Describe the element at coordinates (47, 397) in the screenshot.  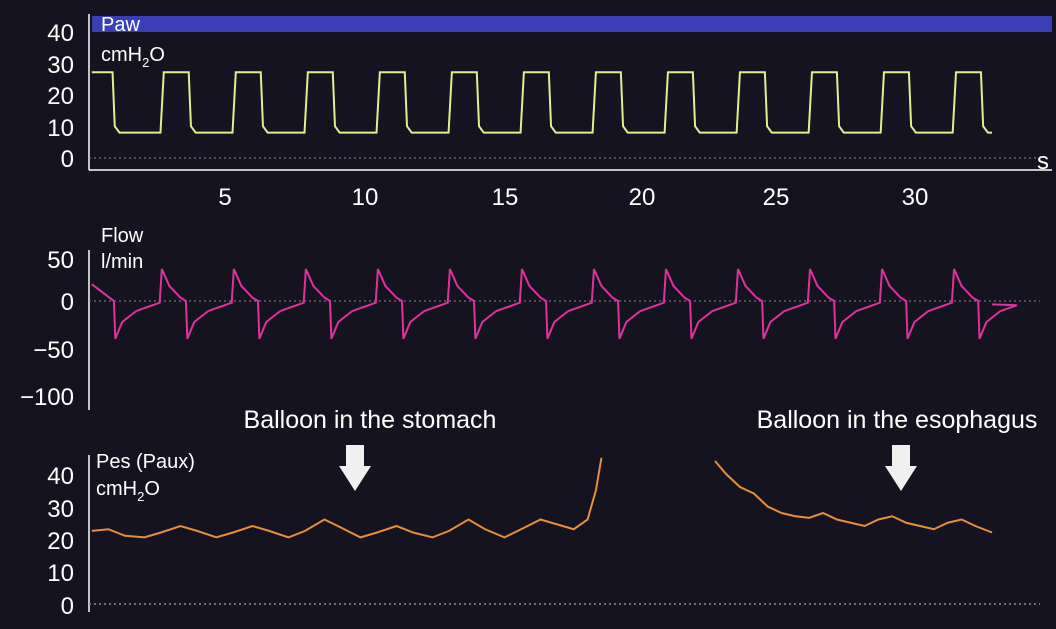
I see `flow-ytick: −100` at that location.